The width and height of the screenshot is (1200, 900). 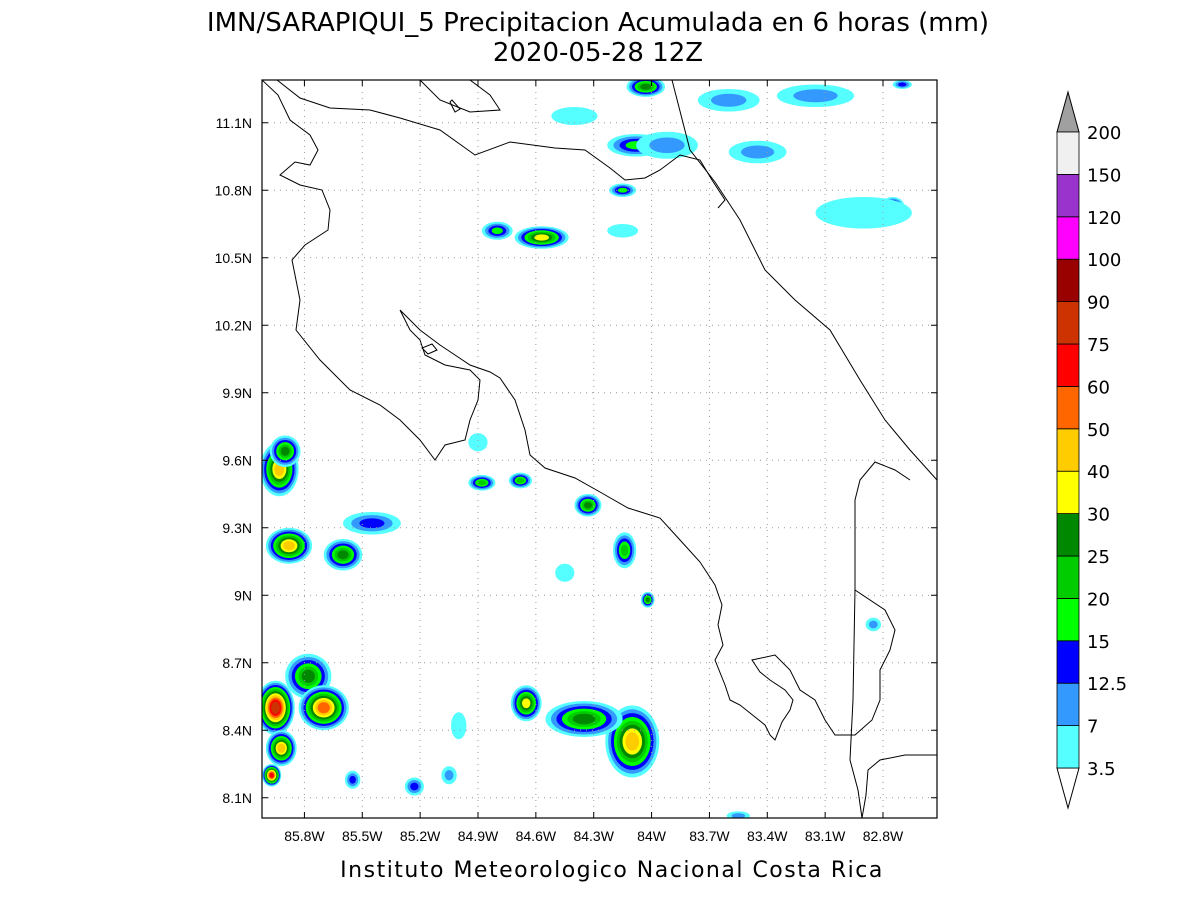 I want to click on costa-rica-caribbean-coast, so click(x=804, y=280).